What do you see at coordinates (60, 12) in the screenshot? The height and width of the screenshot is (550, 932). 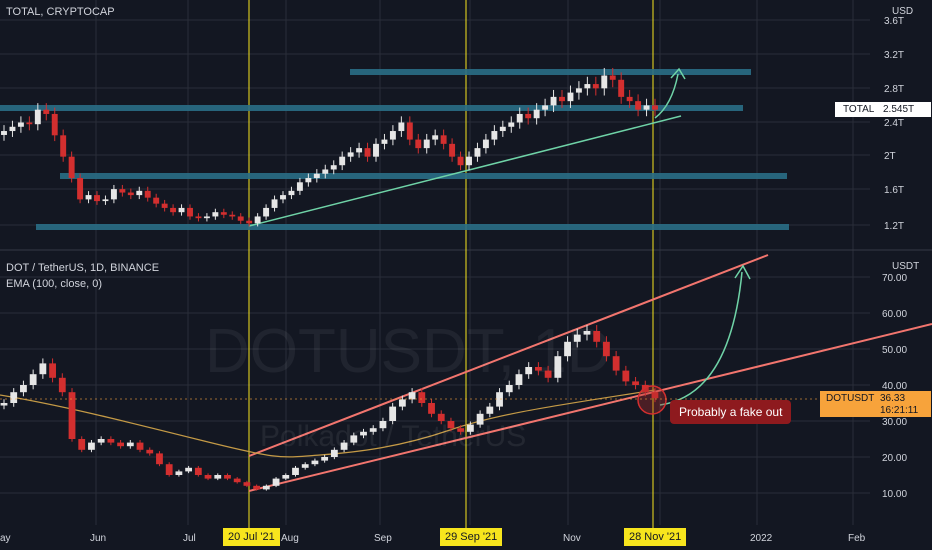 I see `top-panel-title: TOTAL, CRYPTOCAP` at bounding box center [60, 12].